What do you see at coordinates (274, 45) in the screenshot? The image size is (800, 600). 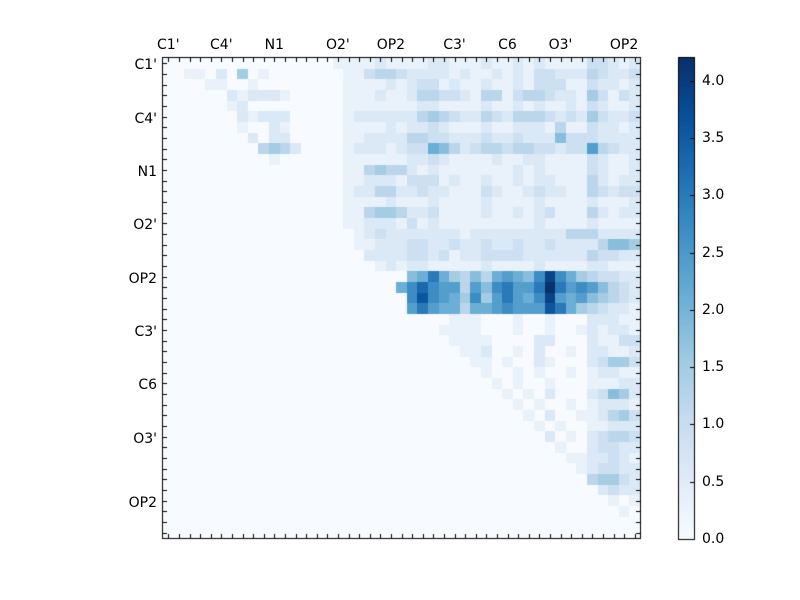 I see `x-tick-label: N1` at bounding box center [274, 45].